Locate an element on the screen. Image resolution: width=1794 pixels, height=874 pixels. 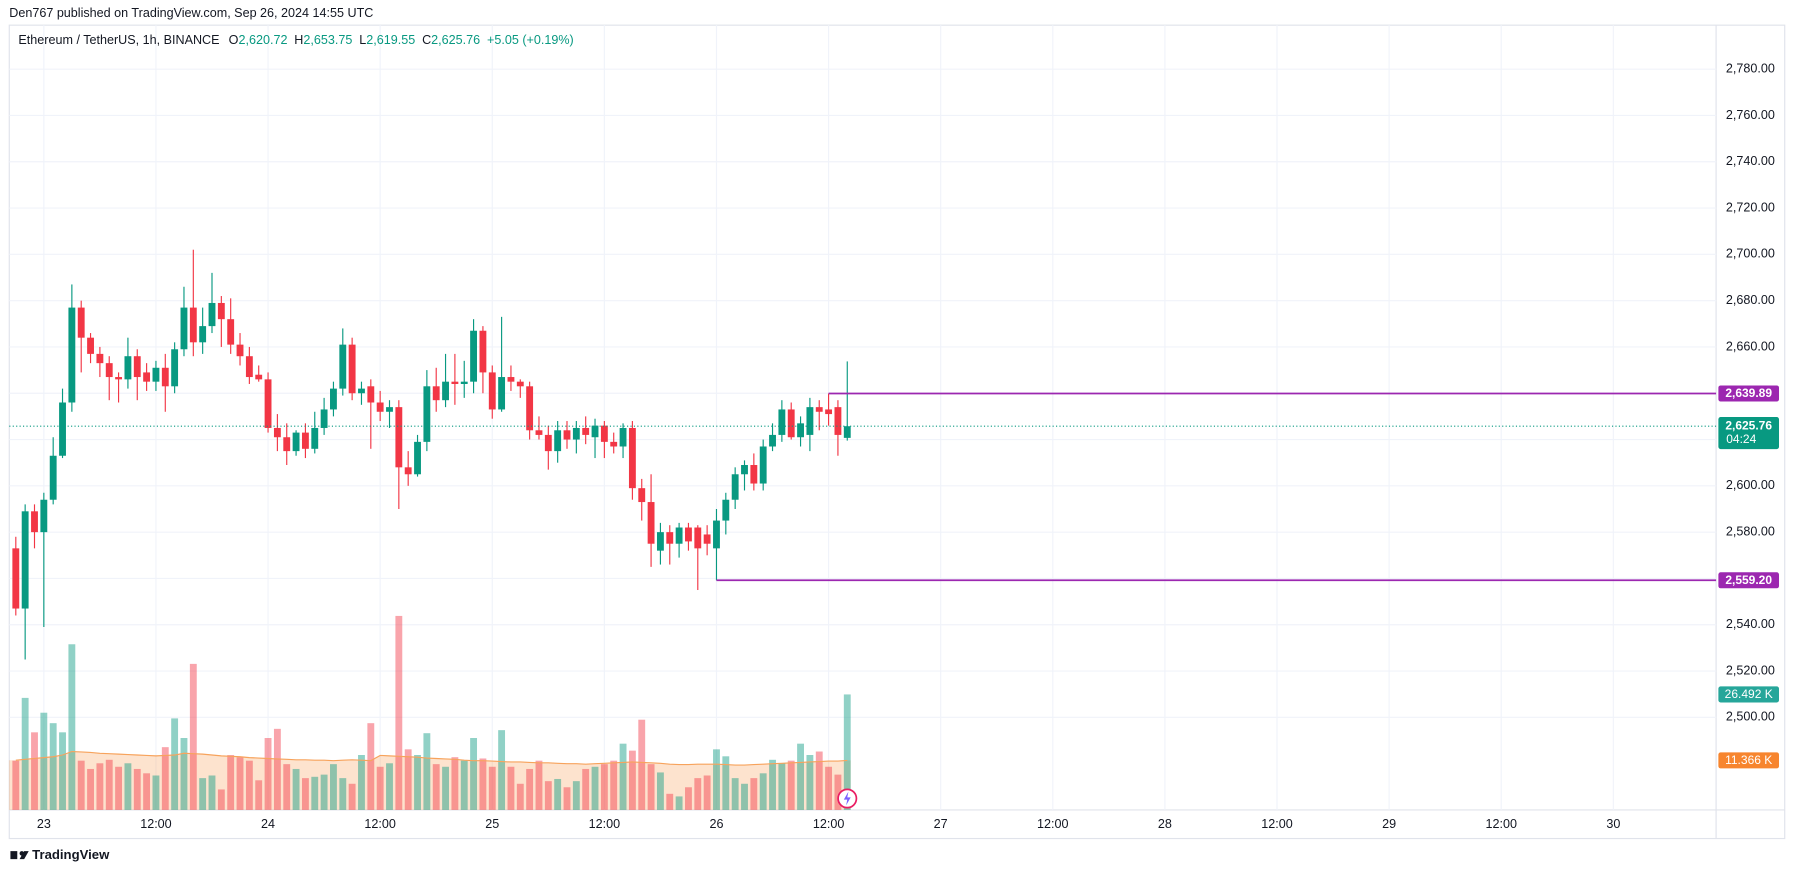
last-price-box is located at coordinates (1749, 433).